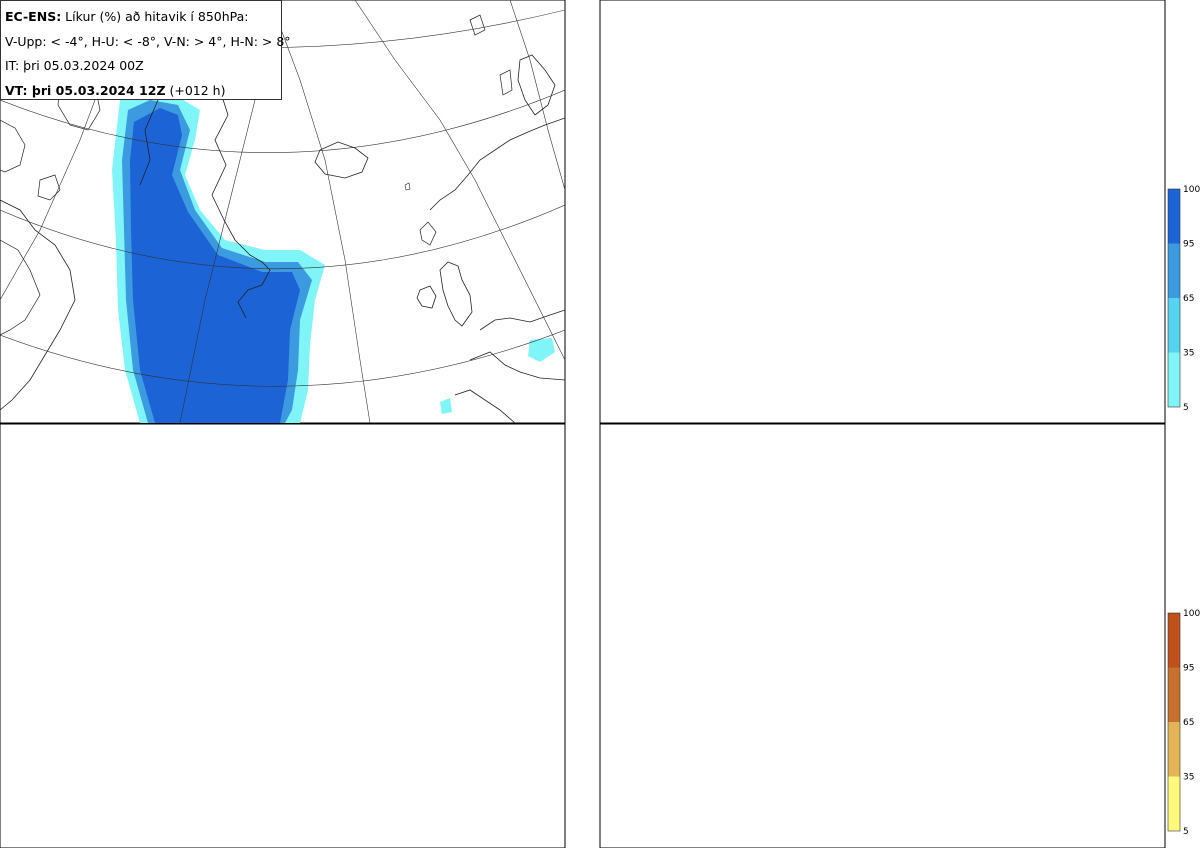 The image size is (1200, 848). Describe the element at coordinates (195, 90) in the screenshot. I see `lead-time: (+012 h)` at that location.